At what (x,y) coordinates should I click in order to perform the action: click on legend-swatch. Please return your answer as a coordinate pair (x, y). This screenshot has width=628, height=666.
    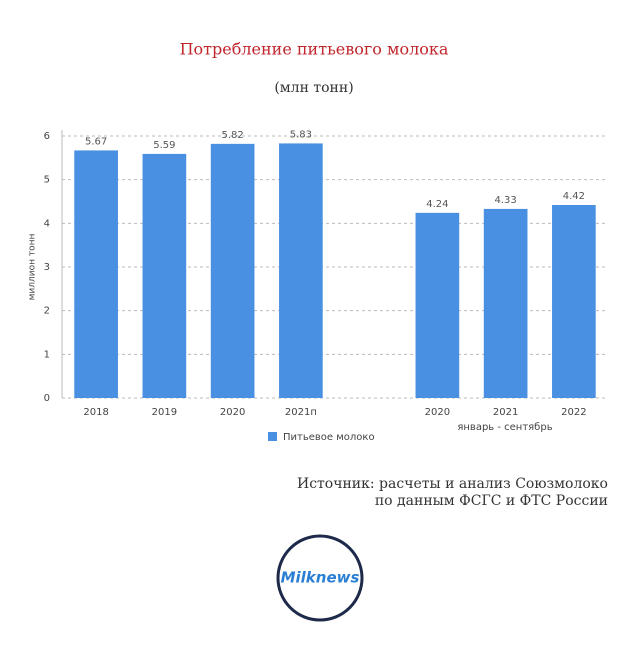
    Looking at the image, I should click on (272, 436).